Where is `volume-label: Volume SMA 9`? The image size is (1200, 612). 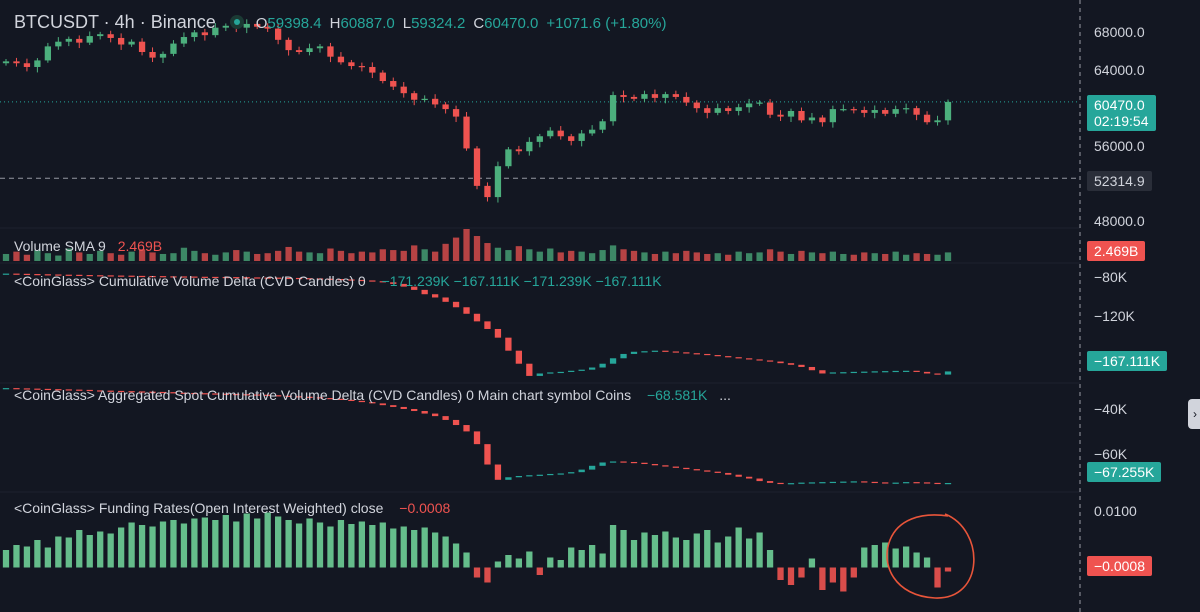 volume-label: Volume SMA 9 is located at coordinates (60, 246).